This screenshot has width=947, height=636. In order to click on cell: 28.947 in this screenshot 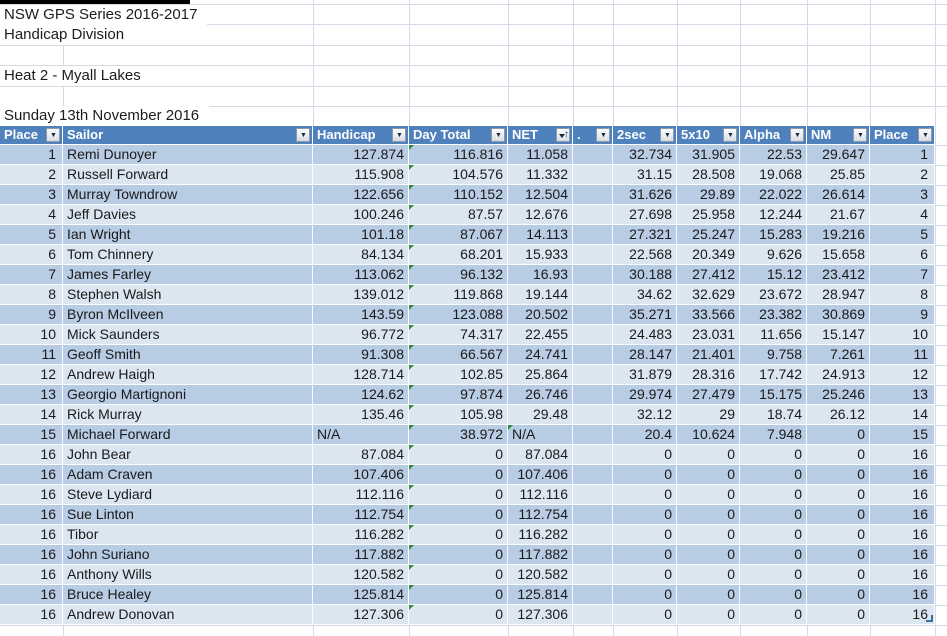, I will do `click(838, 295)`.